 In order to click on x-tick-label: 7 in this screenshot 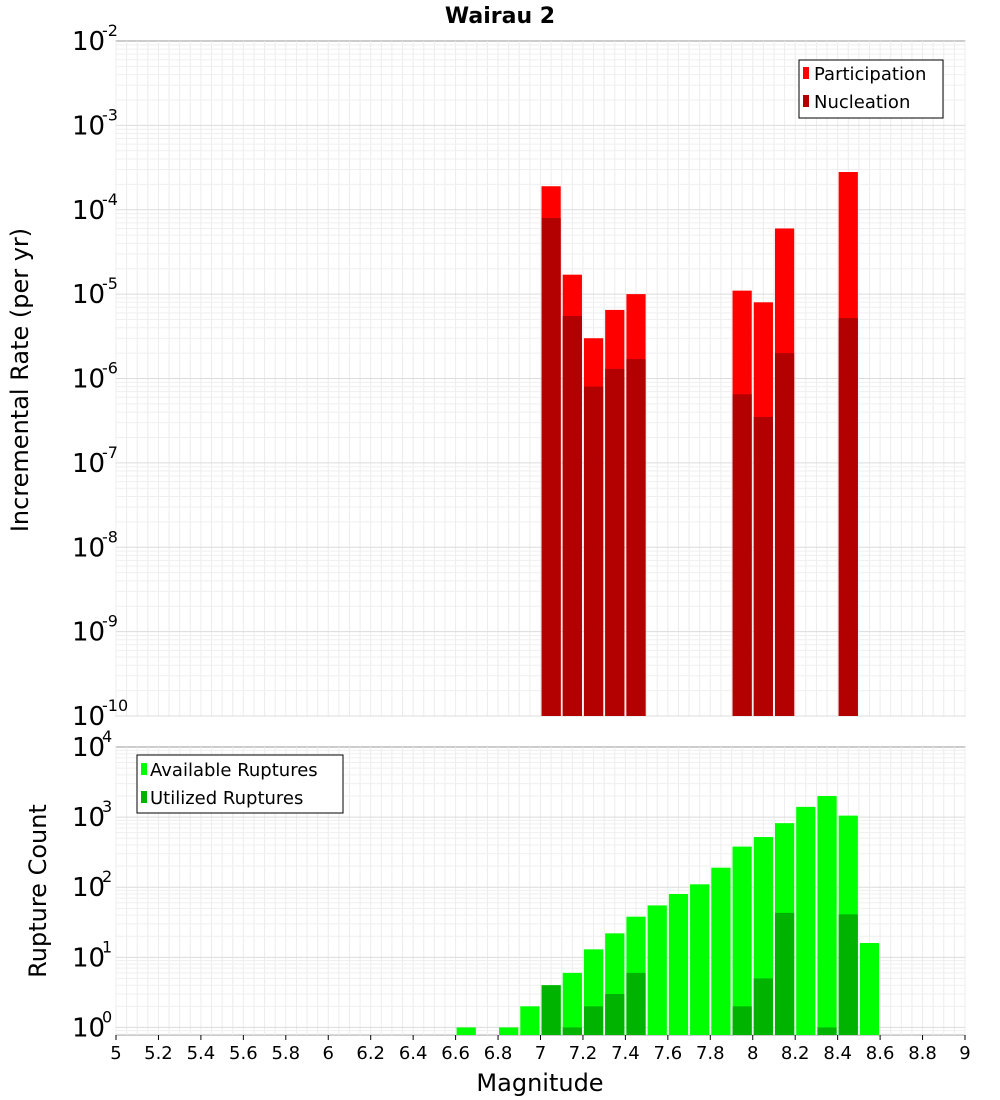, I will do `click(540, 1053)`.